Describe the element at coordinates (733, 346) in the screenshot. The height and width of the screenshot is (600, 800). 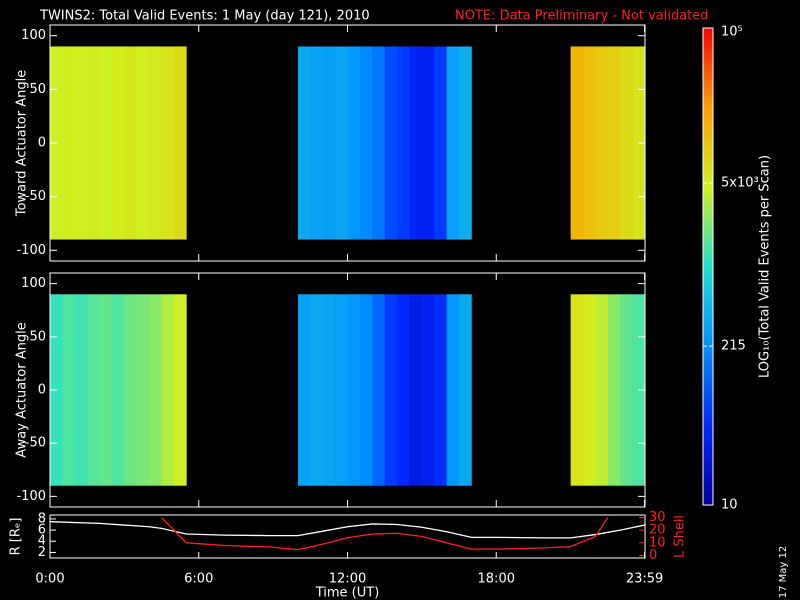
I see `colorbar-tick-label: 215` at that location.